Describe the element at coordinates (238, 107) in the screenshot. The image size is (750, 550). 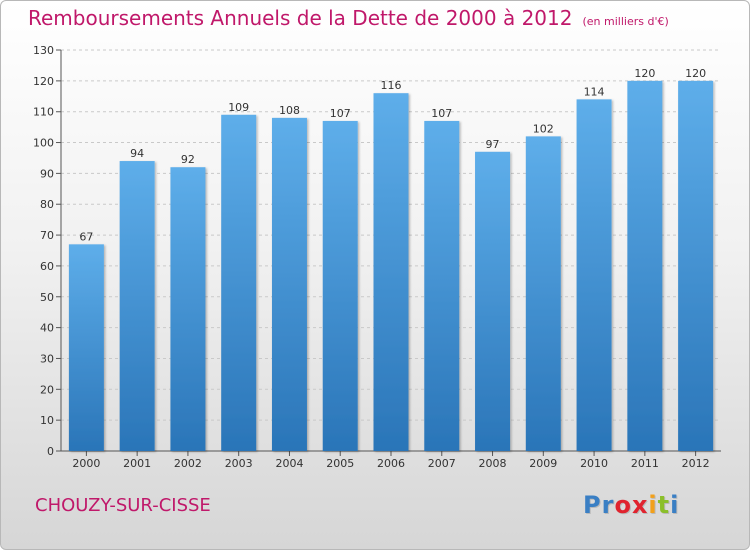
I see `data-label-2003: 109` at that location.